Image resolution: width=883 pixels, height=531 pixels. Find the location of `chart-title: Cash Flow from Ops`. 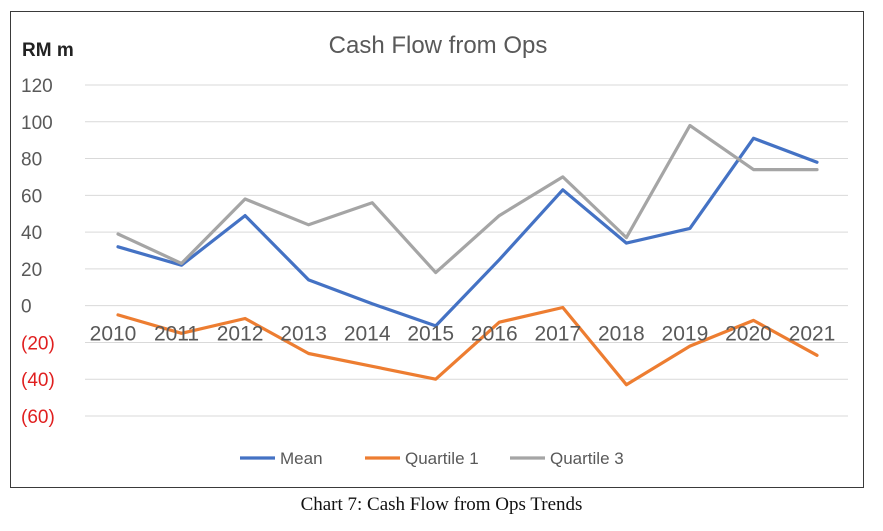

chart-title: Cash Flow from Ops is located at coordinates (438, 45).